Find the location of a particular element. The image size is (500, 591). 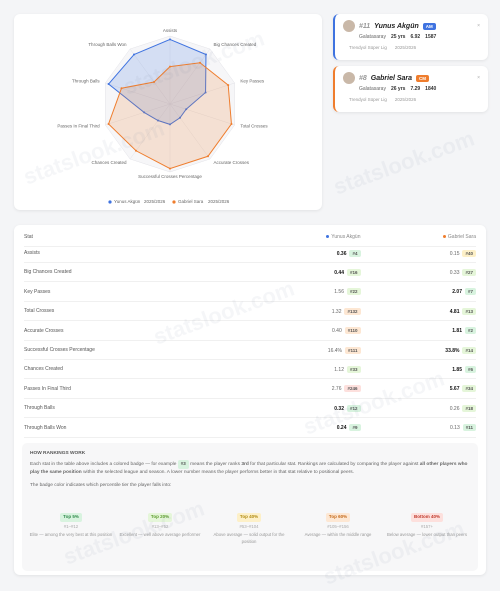

axis-label: Chances Created is located at coordinates (109, 162).